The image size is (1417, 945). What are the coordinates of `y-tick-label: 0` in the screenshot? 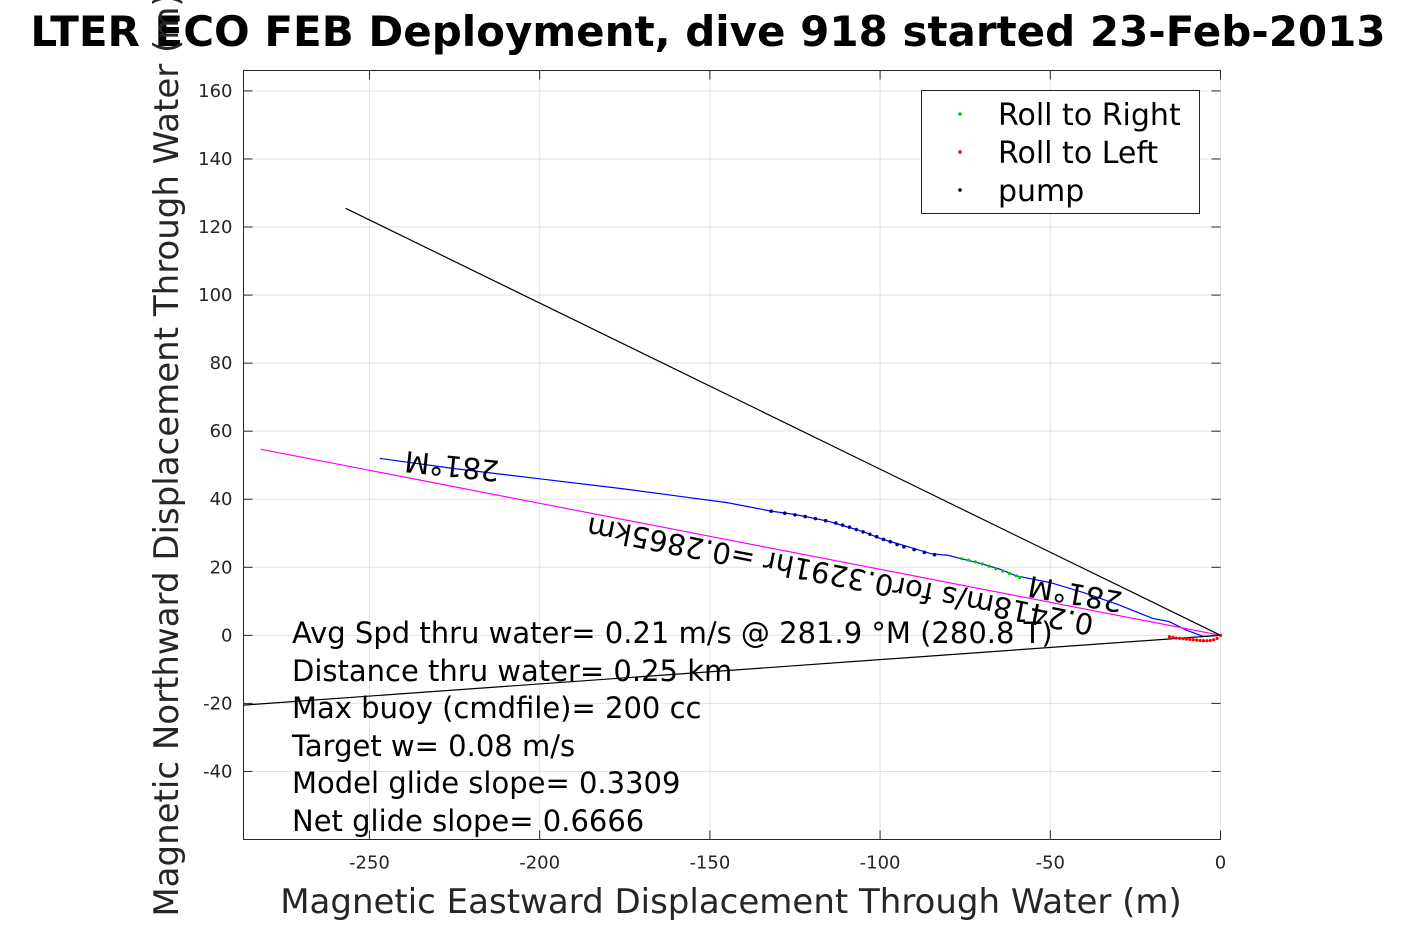 It's located at (226, 635).